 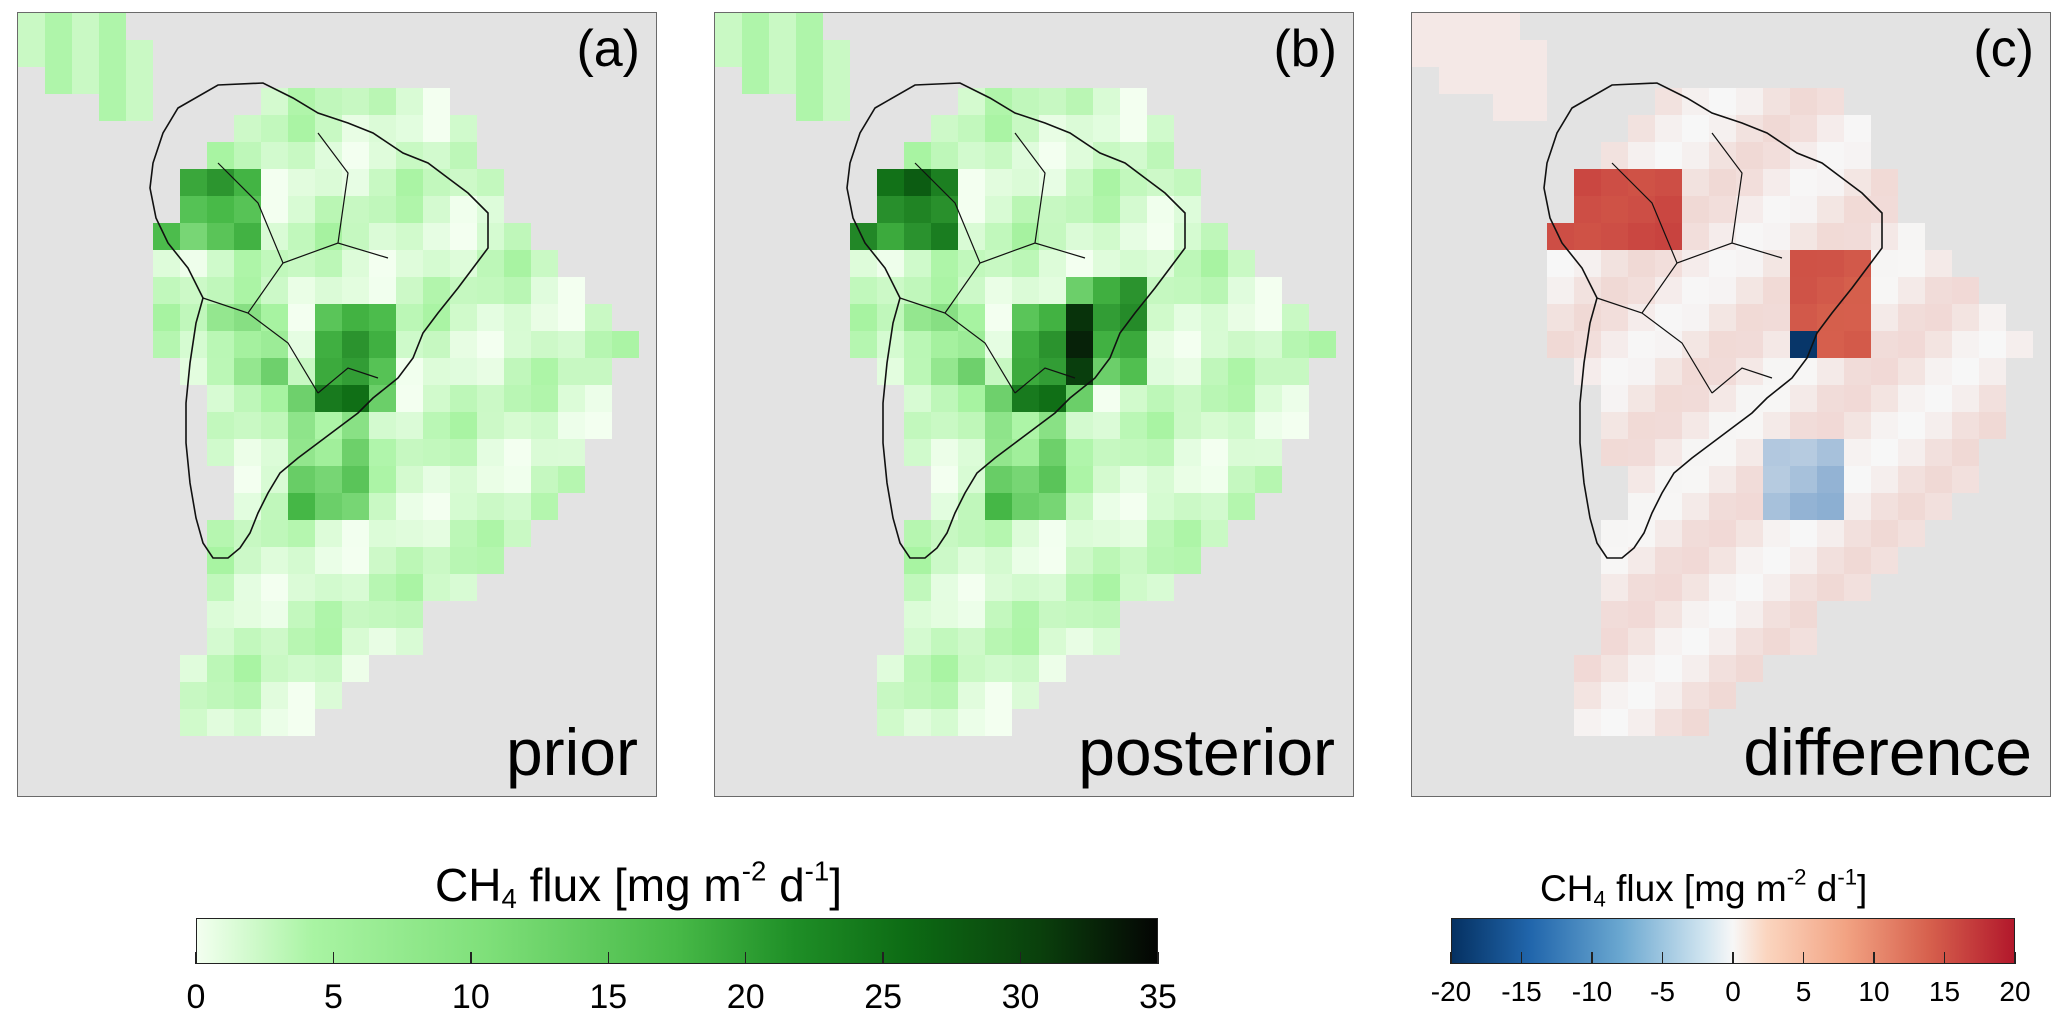 I want to click on panel-label: difference, so click(x=1887, y=752).